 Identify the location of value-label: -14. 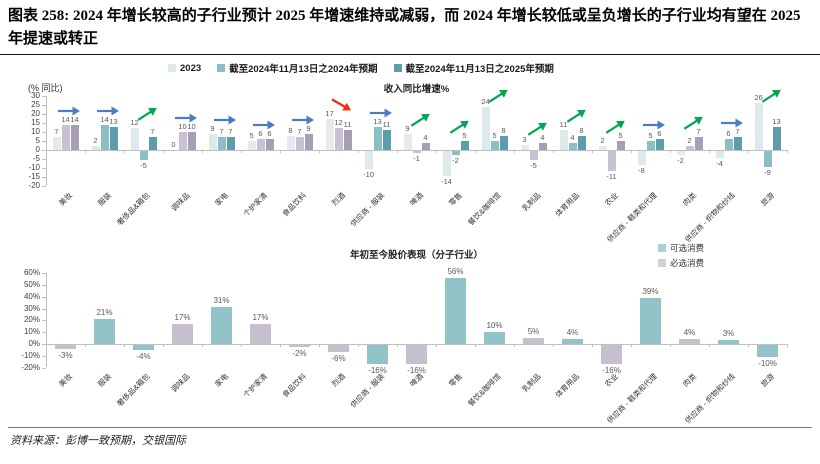
(446, 182).